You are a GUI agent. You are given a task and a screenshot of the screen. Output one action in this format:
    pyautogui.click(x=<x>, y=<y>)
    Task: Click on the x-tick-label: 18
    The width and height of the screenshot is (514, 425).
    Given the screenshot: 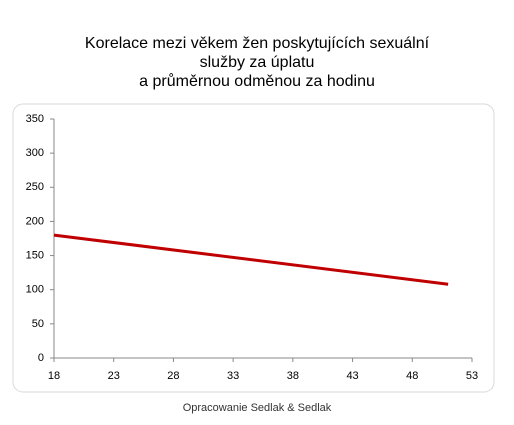 What is the action you would take?
    pyautogui.click(x=54, y=376)
    